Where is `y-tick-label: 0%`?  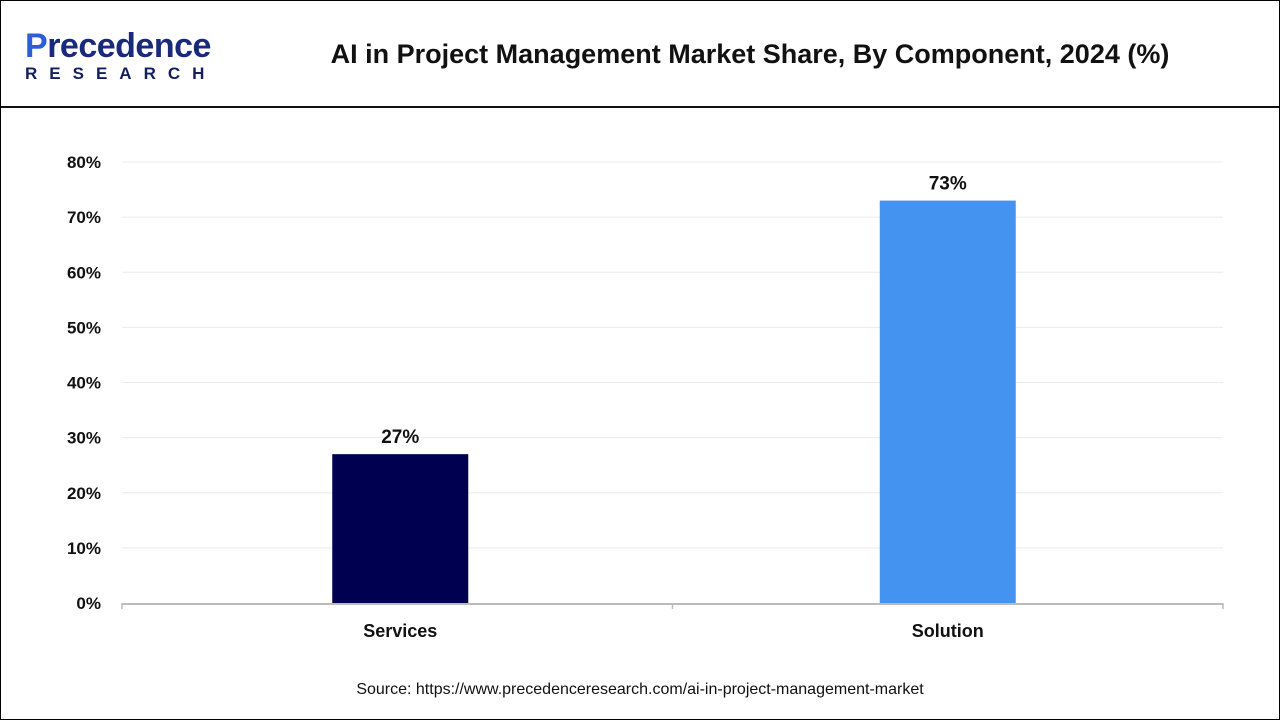
y-tick-label: 0% is located at coordinates (88, 603).